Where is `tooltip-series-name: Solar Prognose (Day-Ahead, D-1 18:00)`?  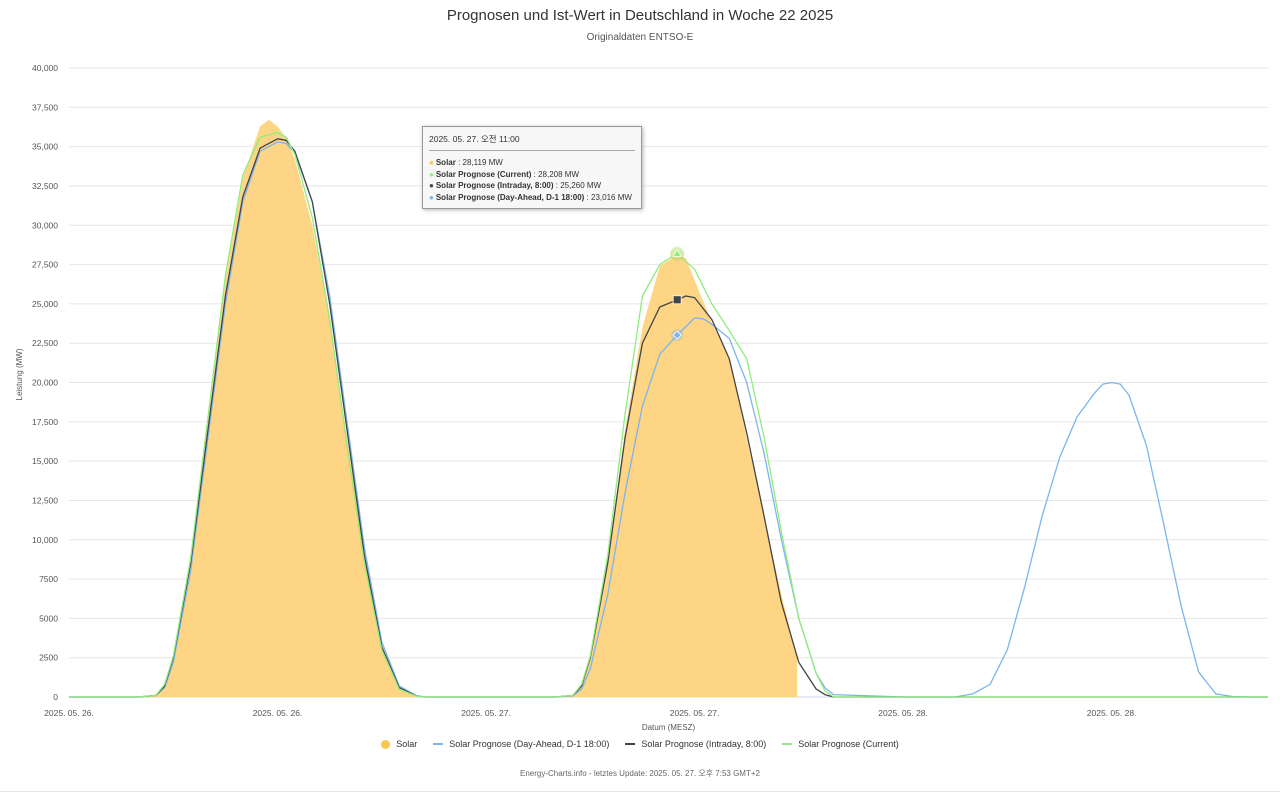 tooltip-series-name: Solar Prognose (Day-Ahead, D-1 18:00) is located at coordinates (510, 197).